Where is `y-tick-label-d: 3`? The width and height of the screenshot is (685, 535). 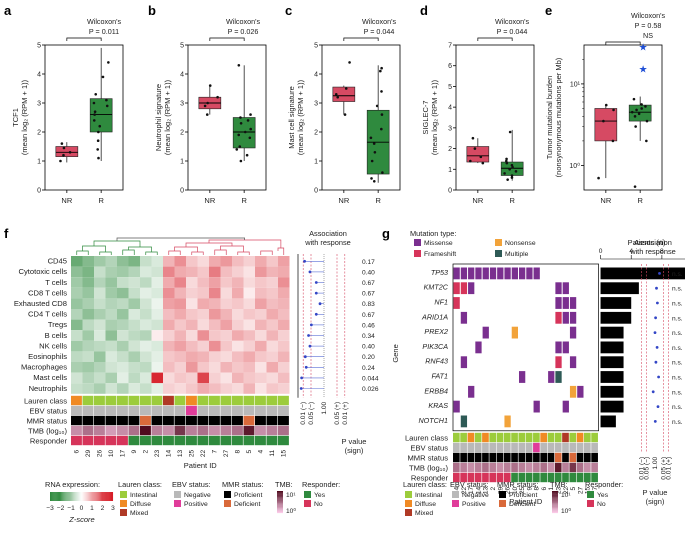 y-tick-label-d: 3 is located at coordinates (450, 128).